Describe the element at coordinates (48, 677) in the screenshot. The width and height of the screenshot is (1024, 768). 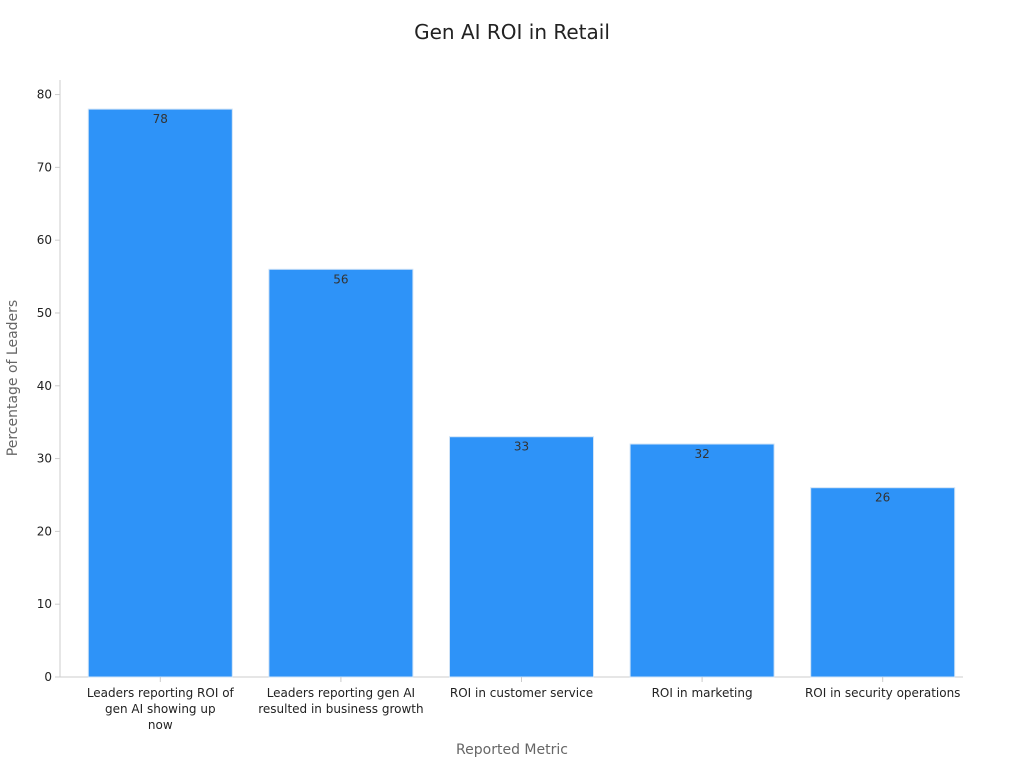
I see `y-tick-label: 0` at that location.